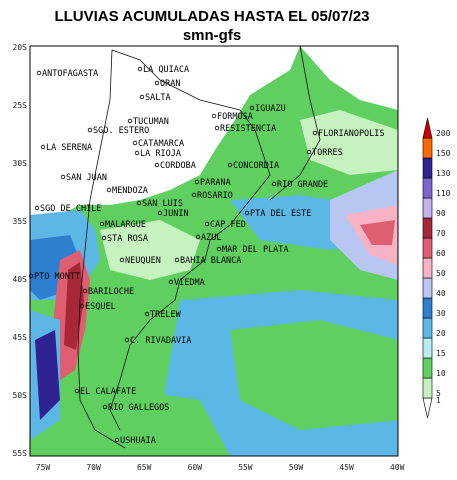 This screenshot has width=457, height=480. What do you see at coordinates (327, 153) in the screenshot?
I see `city-label: TORRES` at bounding box center [327, 153].